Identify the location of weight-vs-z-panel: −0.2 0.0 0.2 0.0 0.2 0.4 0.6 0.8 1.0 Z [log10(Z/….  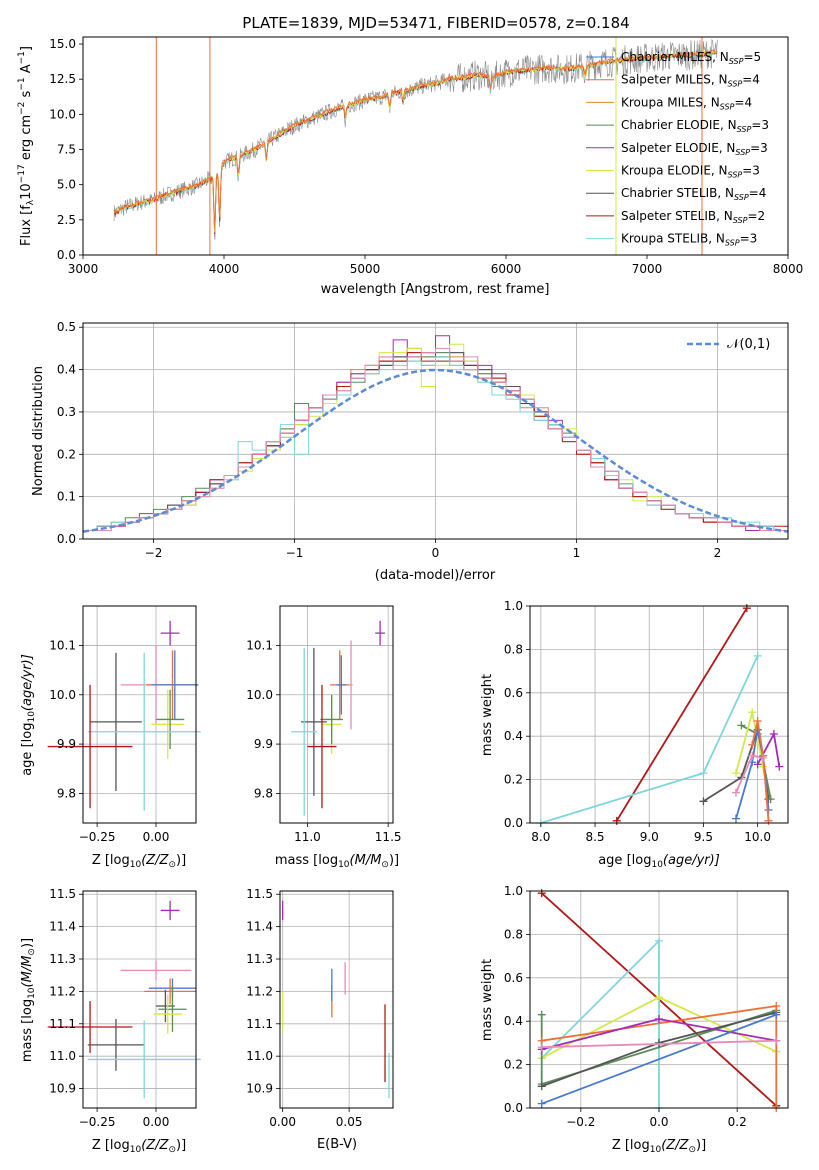
(634, 1019).